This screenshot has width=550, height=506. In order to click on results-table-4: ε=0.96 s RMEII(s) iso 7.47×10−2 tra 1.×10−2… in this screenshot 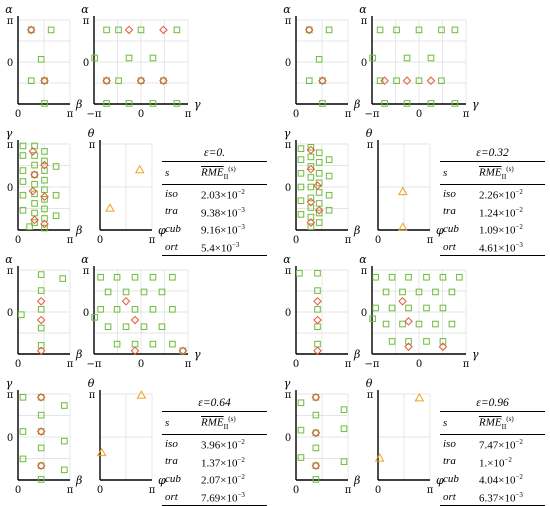, I will do `click(492, 451)`.